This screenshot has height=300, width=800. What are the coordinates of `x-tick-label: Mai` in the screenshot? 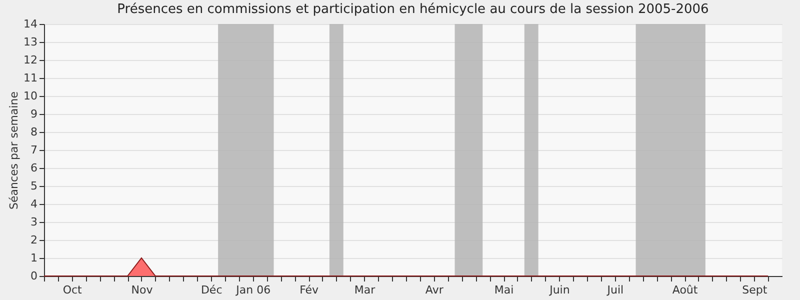 It's located at (504, 290).